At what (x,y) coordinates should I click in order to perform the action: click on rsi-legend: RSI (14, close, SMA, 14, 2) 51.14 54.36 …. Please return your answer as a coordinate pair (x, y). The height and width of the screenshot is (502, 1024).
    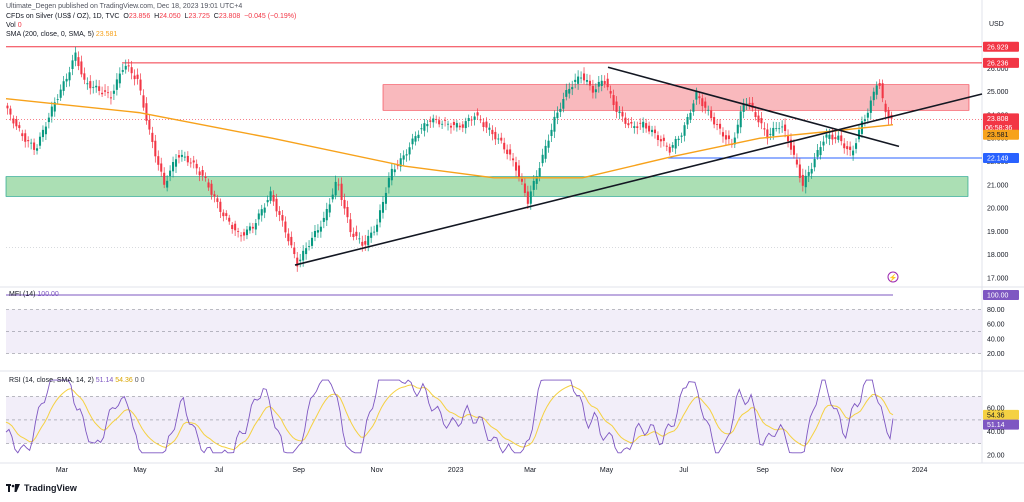
    Looking at the image, I should click on (77, 380).